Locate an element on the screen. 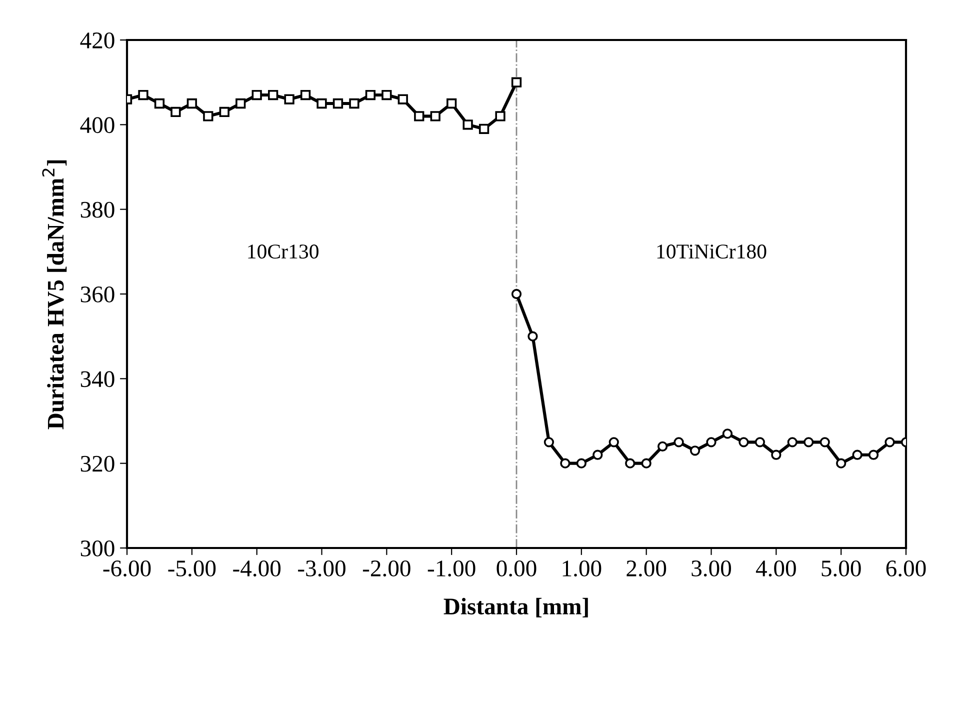 The image size is (969, 701). x-tick-label: -3.00 is located at coordinates (322, 568).